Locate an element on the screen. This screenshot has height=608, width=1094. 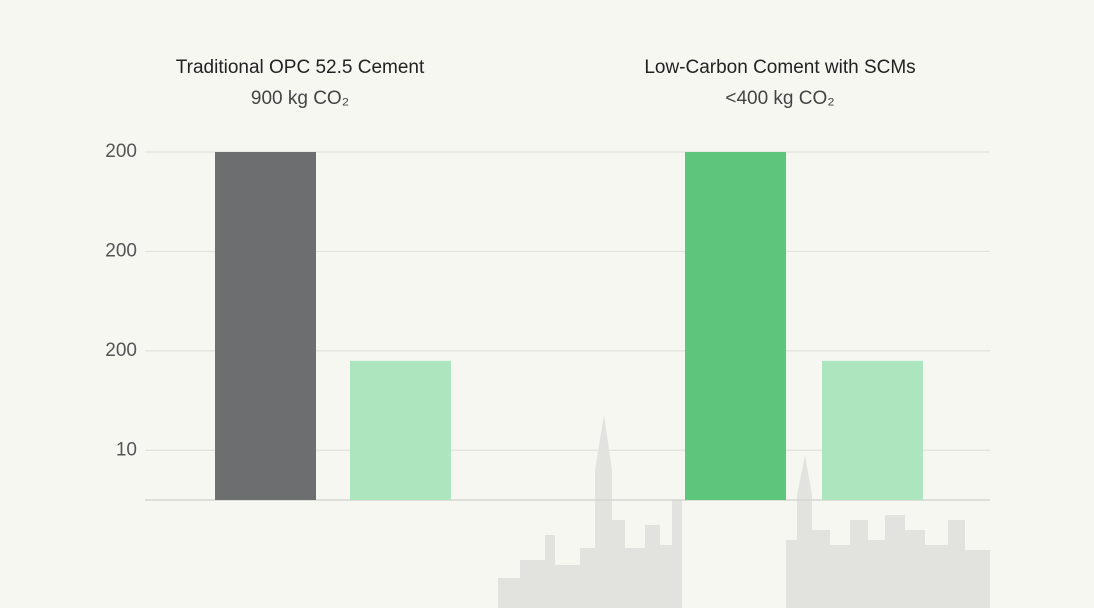
group-title: Traditional OPC 52.5 Cement is located at coordinates (300, 67).